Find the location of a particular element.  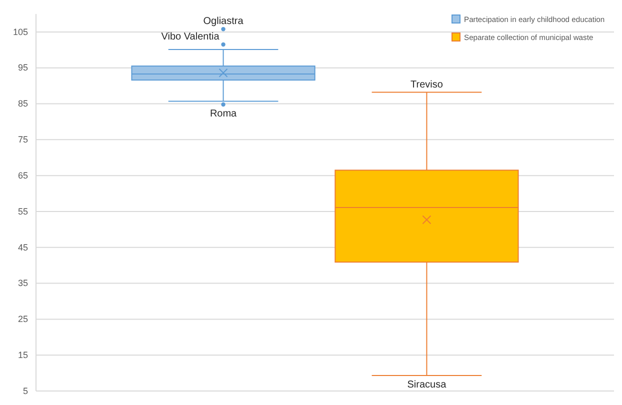

y-tick-label: 105 is located at coordinates (20, 31).